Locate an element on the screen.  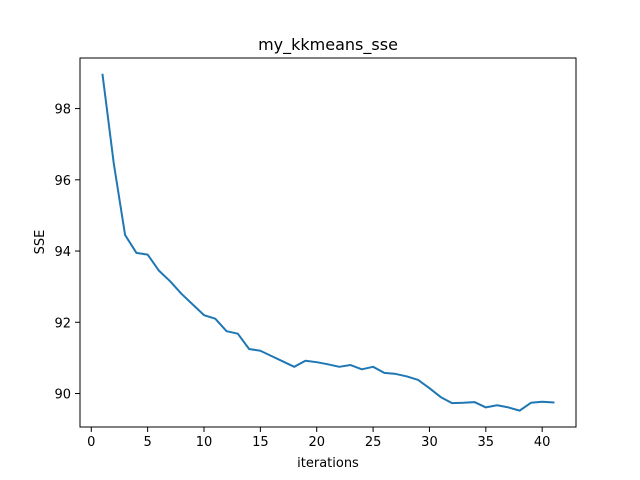
x-tick-label: 5 is located at coordinates (147, 442).